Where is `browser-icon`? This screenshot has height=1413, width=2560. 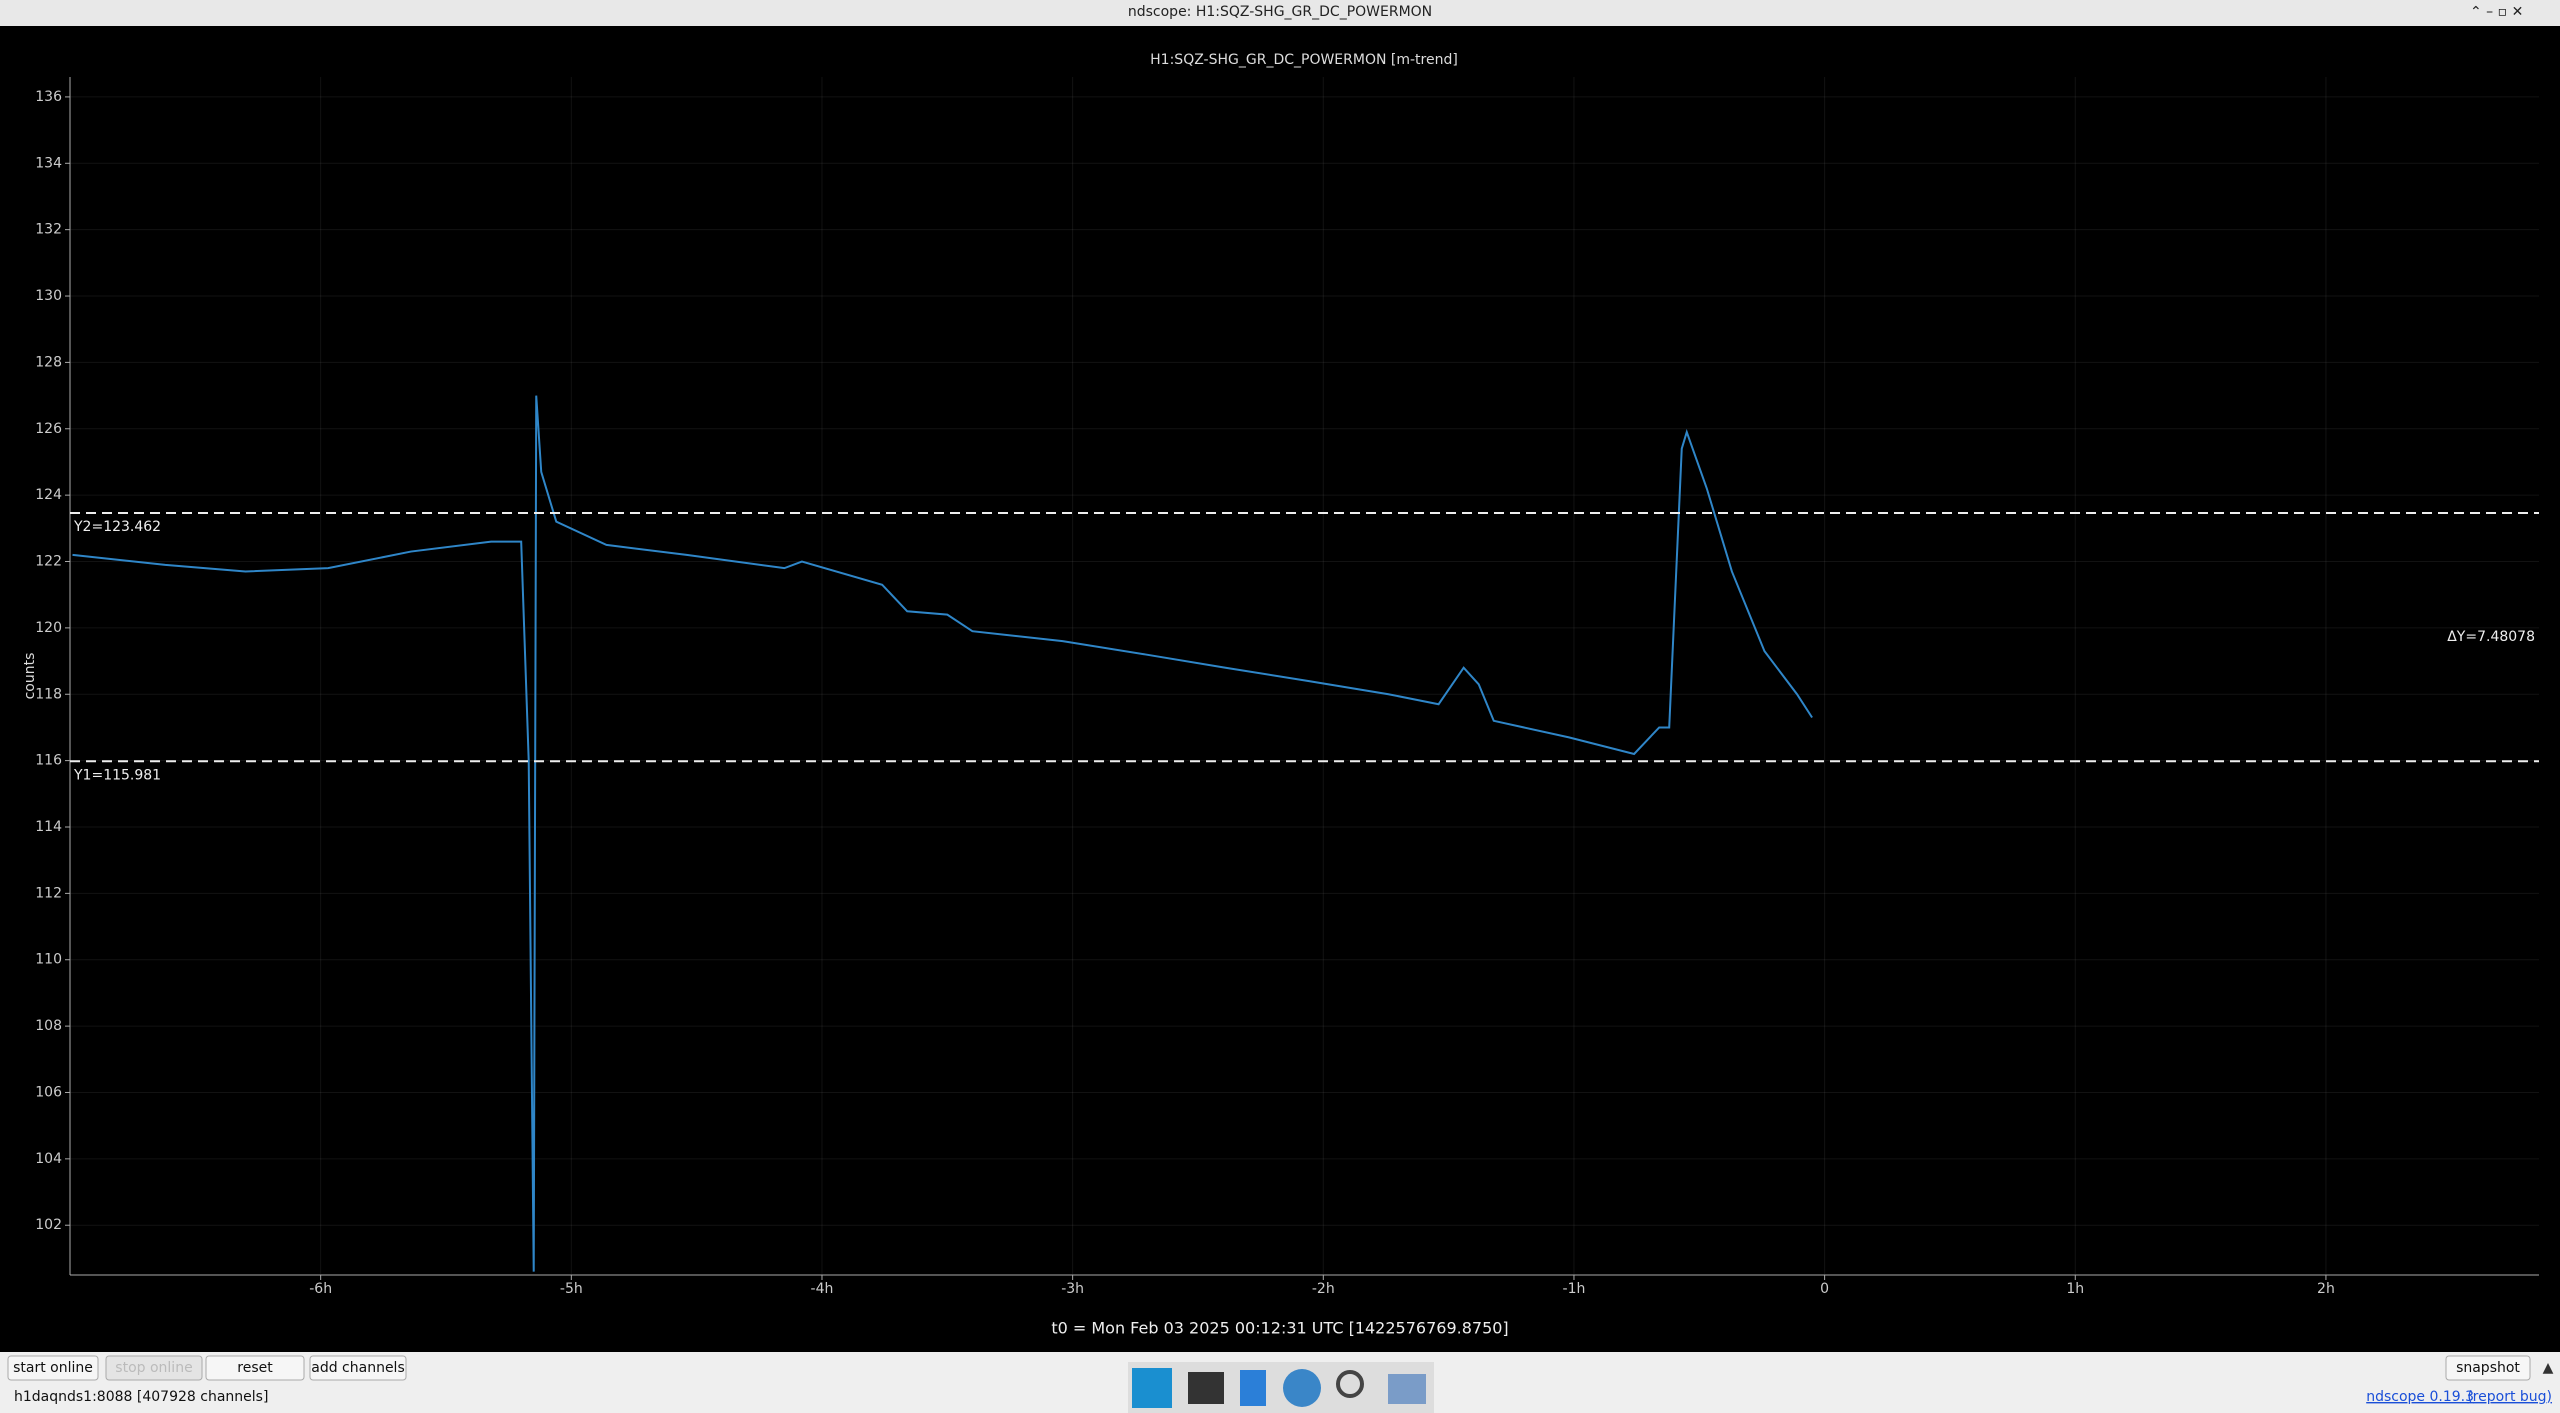
browser-icon is located at coordinates (1302, 1388).